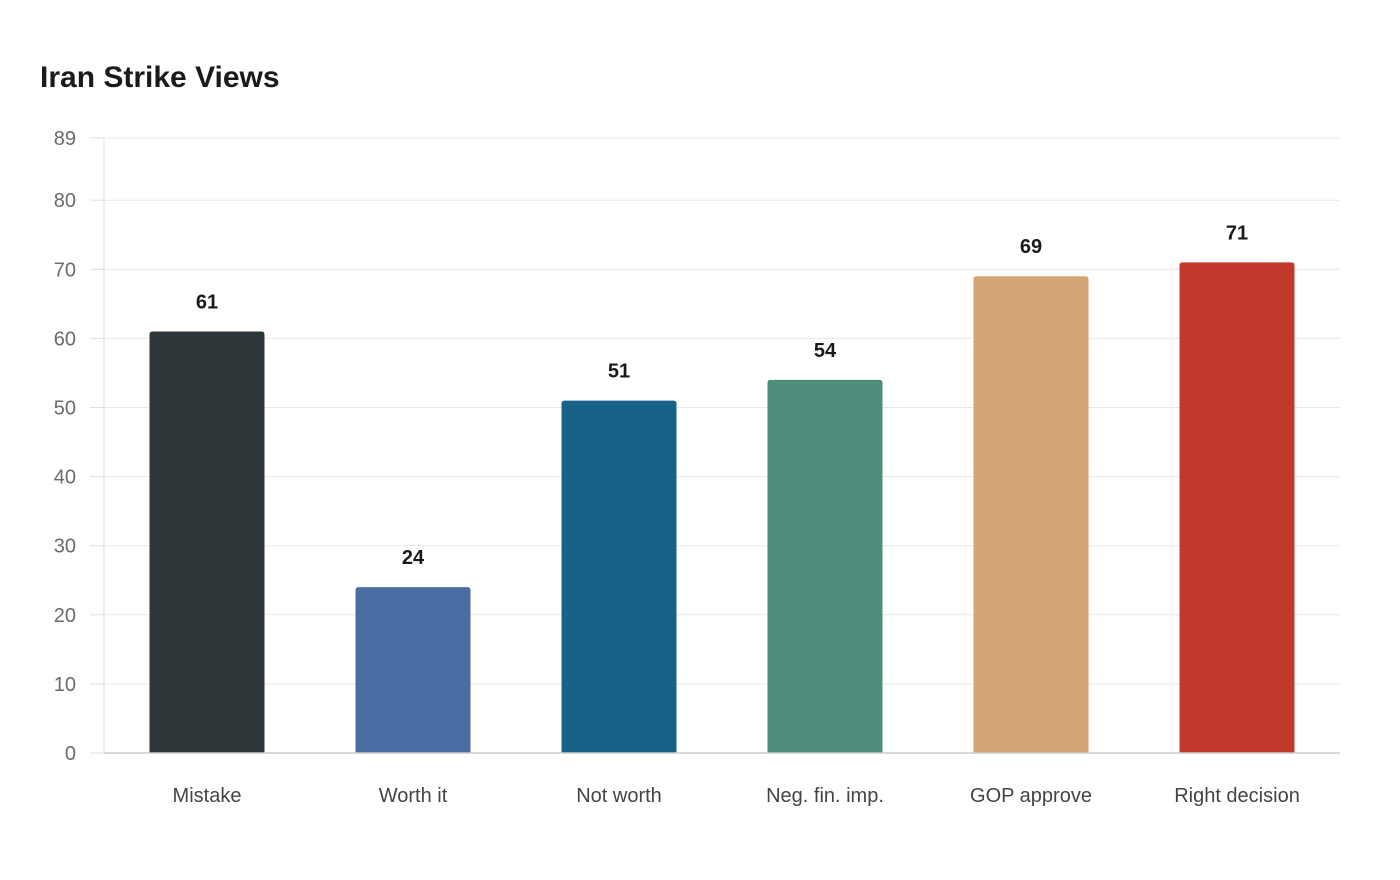 This screenshot has width=1400, height=880. Describe the element at coordinates (619, 372) in the screenshot. I see `data-label: 51` at that location.